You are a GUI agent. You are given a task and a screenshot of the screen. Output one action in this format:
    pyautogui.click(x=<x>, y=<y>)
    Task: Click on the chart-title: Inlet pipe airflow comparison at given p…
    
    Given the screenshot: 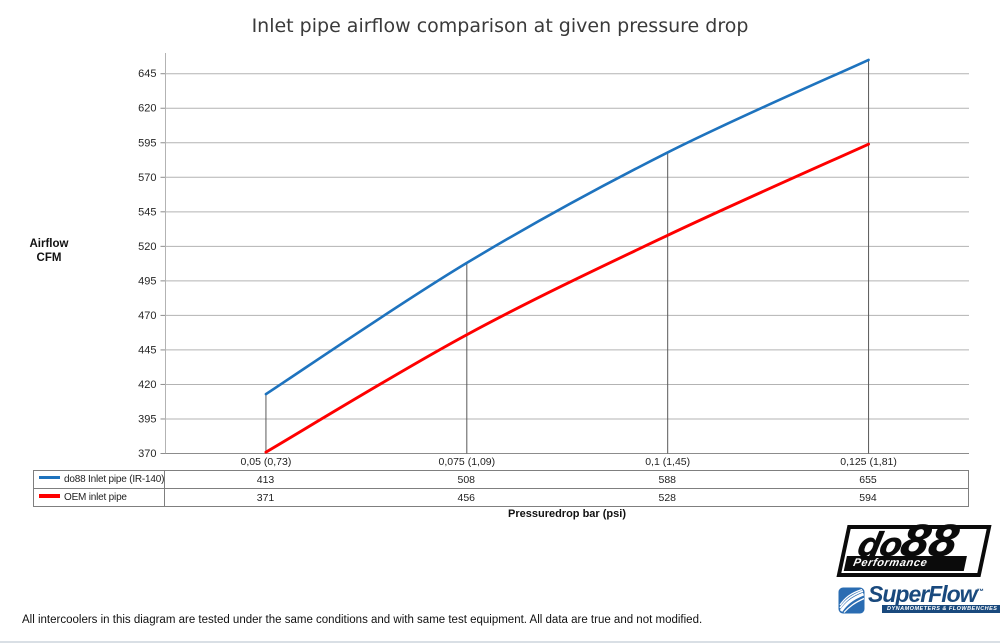 What is the action you would take?
    pyautogui.click(x=500, y=26)
    